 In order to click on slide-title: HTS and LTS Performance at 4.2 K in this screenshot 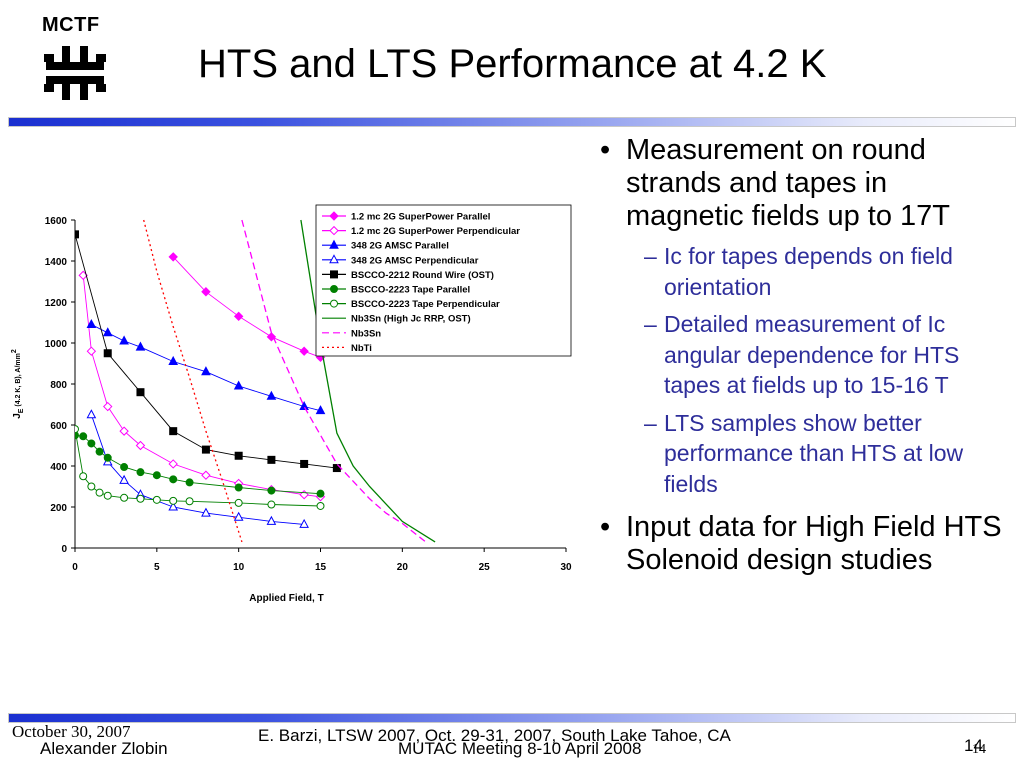, I will do `click(512, 64)`.